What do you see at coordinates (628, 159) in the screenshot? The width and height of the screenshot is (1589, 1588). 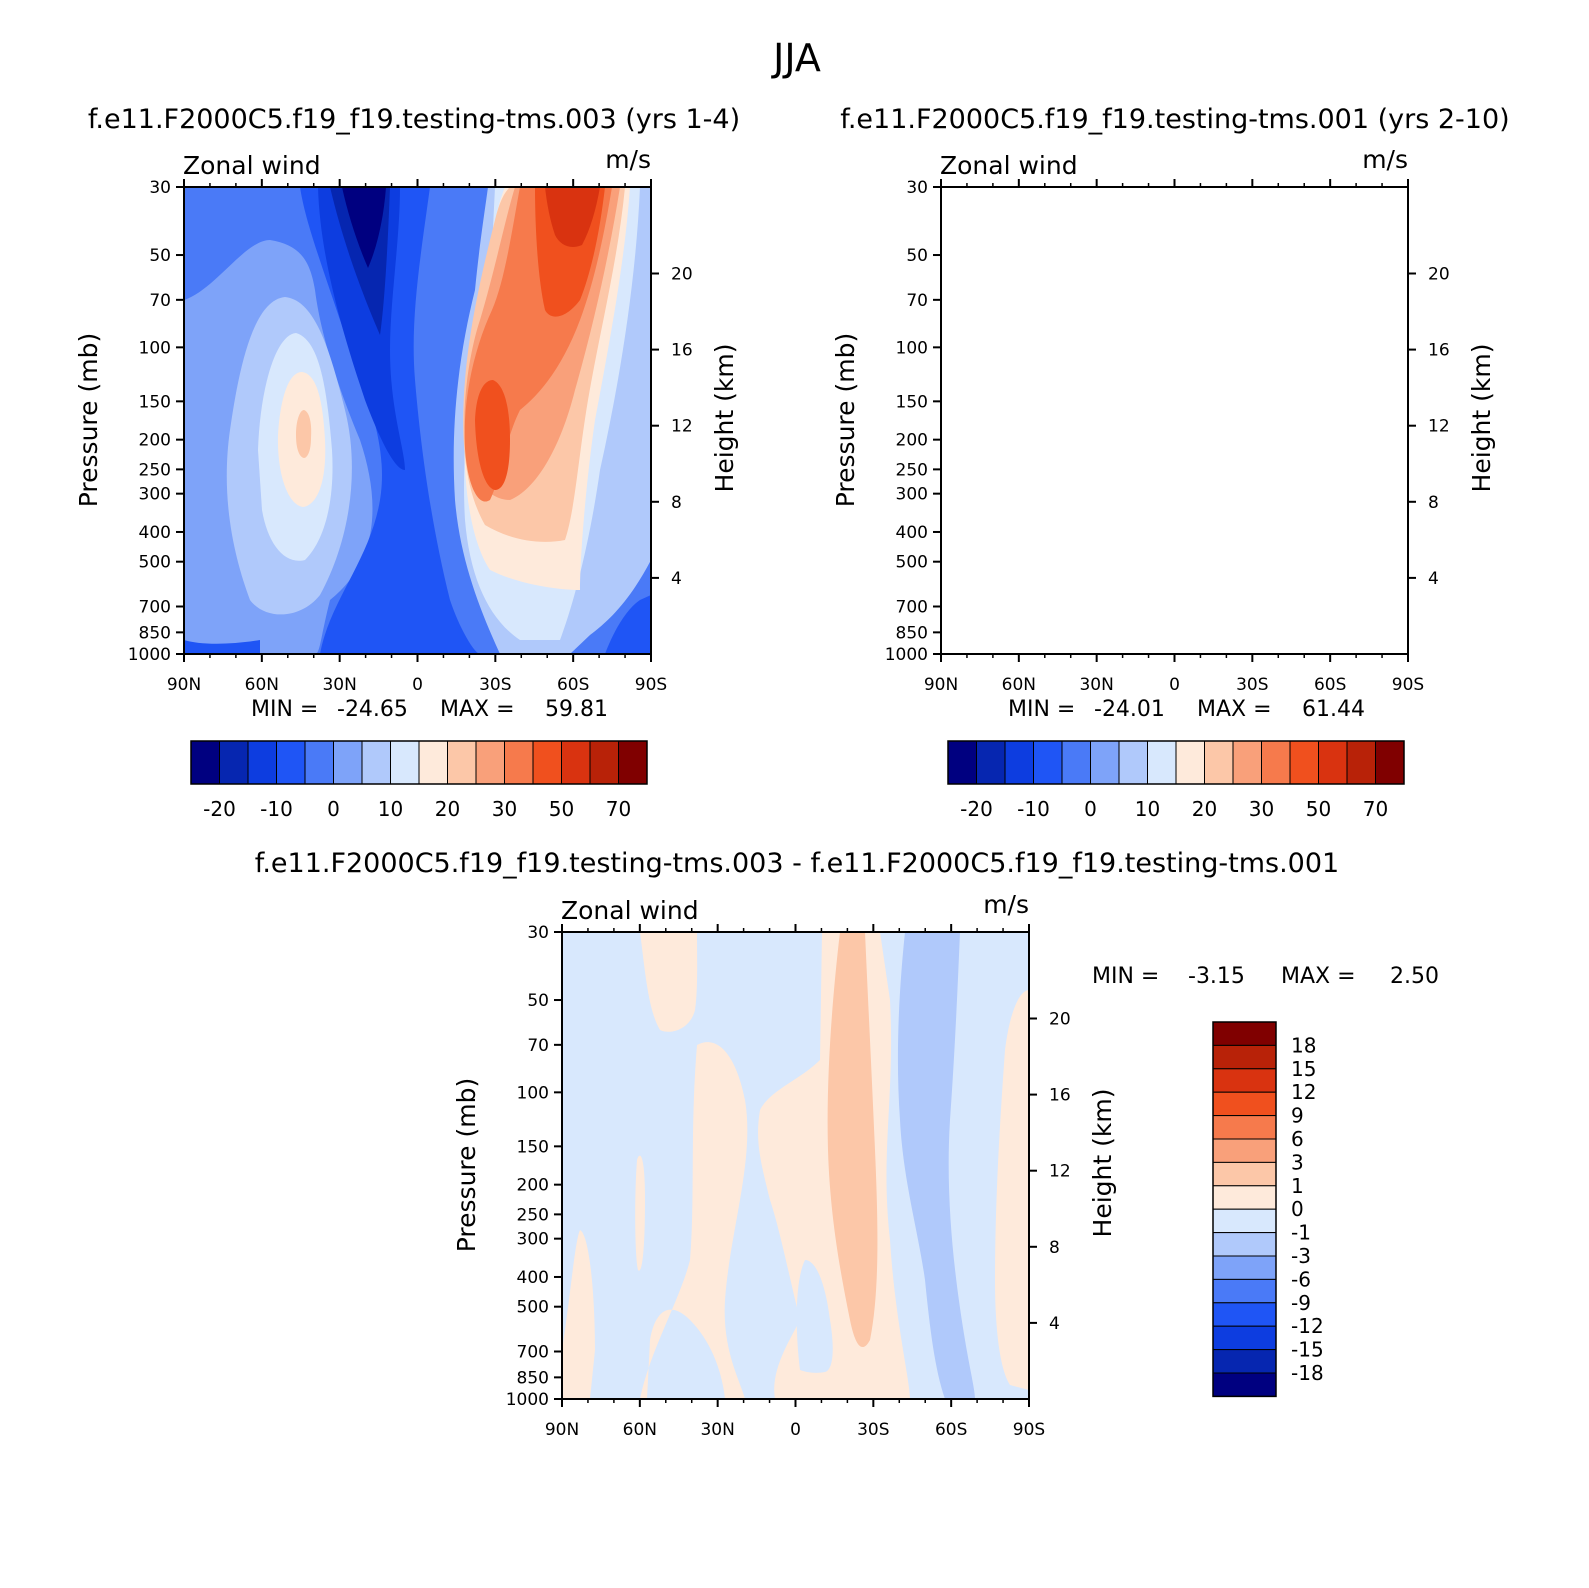 I see `panel-a-right-label: m/s` at bounding box center [628, 159].